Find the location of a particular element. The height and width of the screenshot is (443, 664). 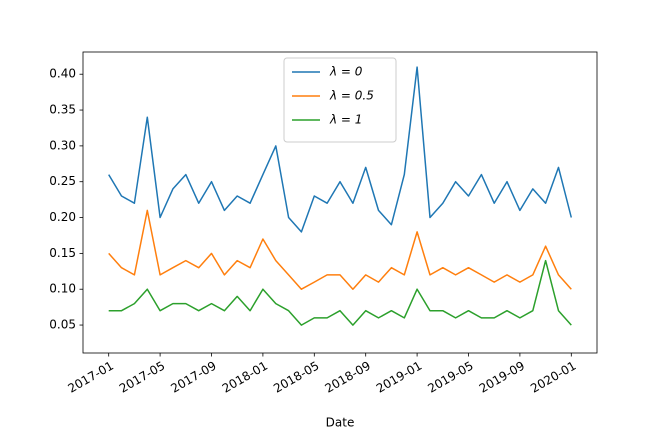

x-tick-label: 2020-01 is located at coordinates (553, 377).